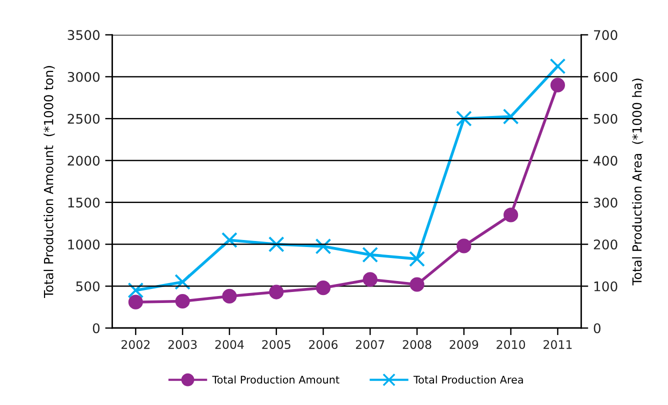 The height and width of the screenshot is (405, 668). I want to click on y-tick-label: 2000, so click(84, 161).